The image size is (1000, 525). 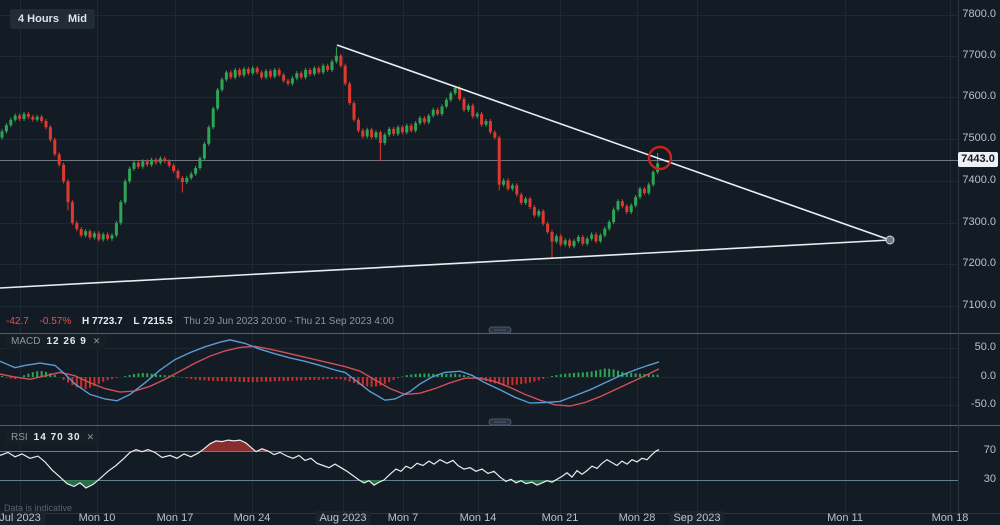 What do you see at coordinates (55, 321) in the screenshot?
I see `change-percent: -0.57%` at bounding box center [55, 321].